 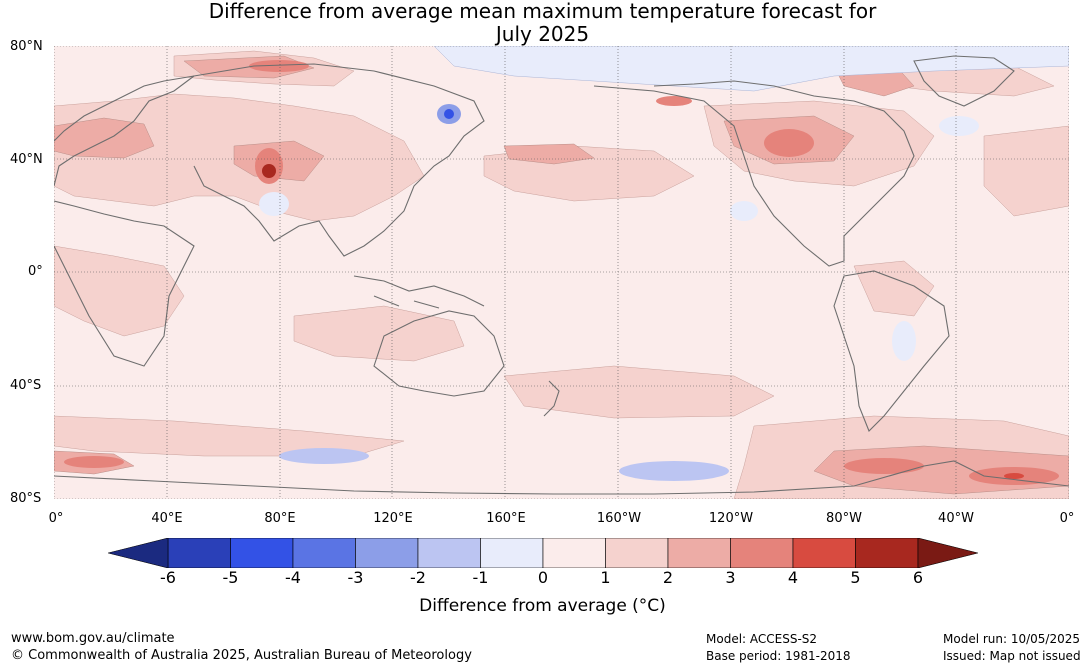 What do you see at coordinates (339, 160) in the screenshot?
I see `coast-asia` at bounding box center [339, 160].